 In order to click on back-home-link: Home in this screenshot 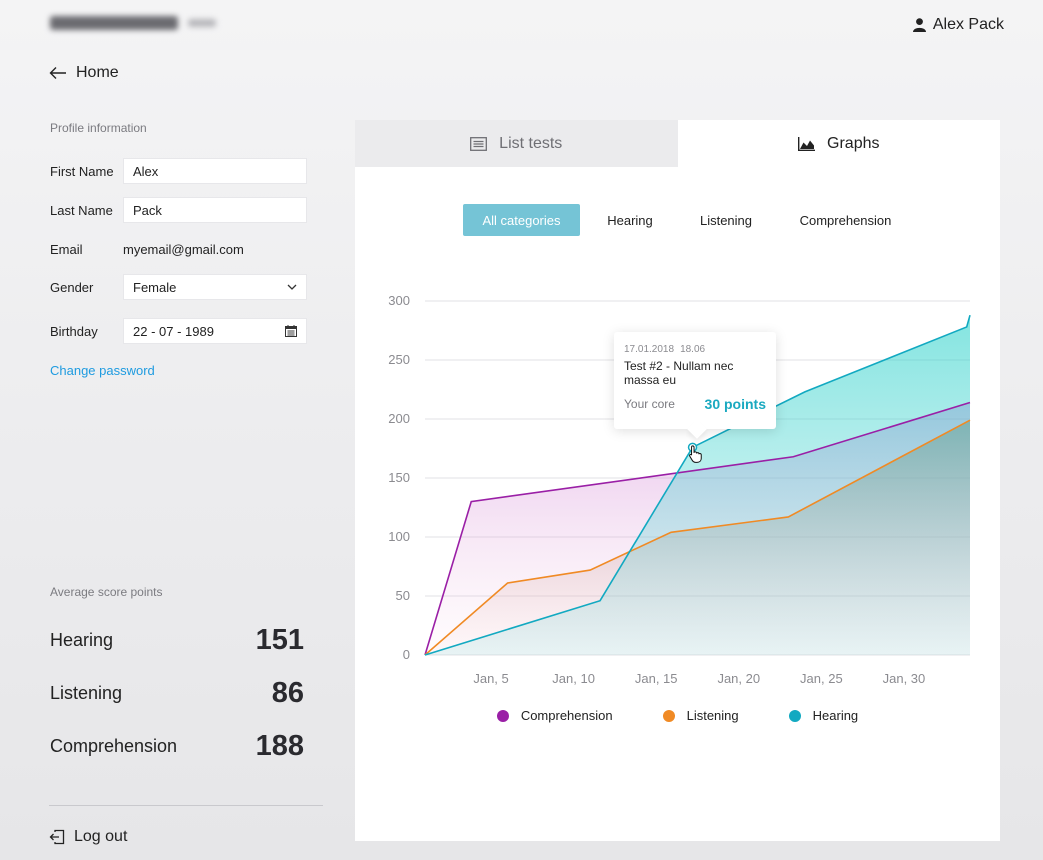, I will do `click(84, 73)`.